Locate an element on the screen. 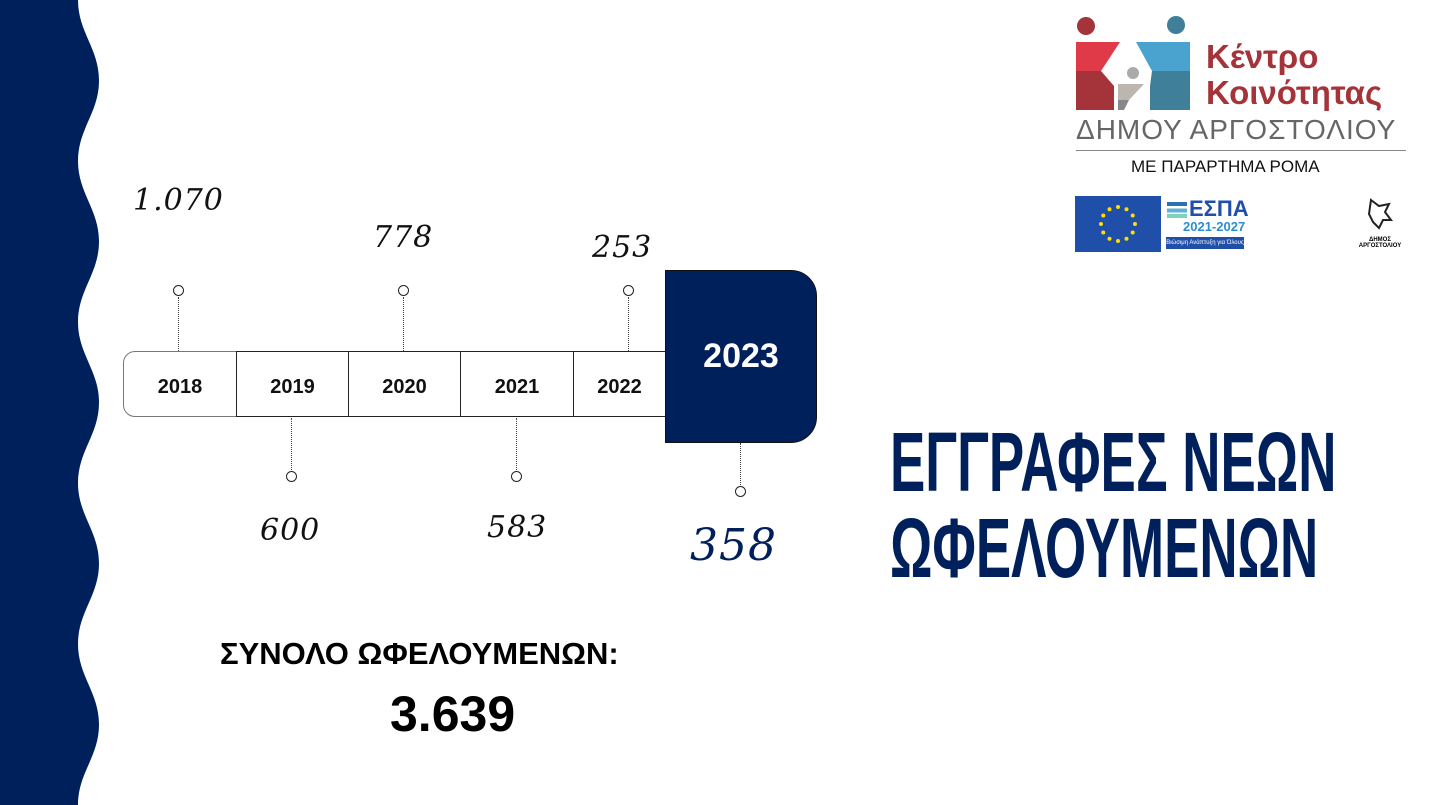 The height and width of the screenshot is (805, 1441). logo-divider is located at coordinates (1241, 150).